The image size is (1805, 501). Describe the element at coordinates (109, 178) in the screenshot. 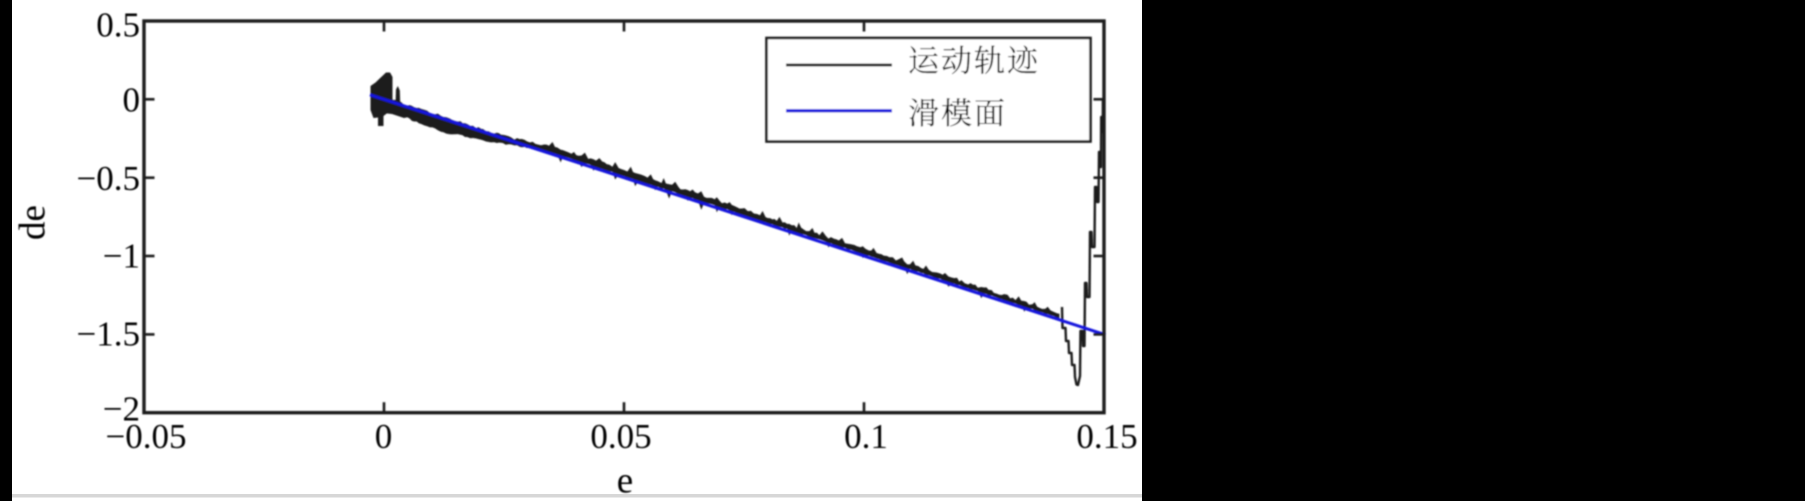

I see `svg-text: −0.5` at that location.